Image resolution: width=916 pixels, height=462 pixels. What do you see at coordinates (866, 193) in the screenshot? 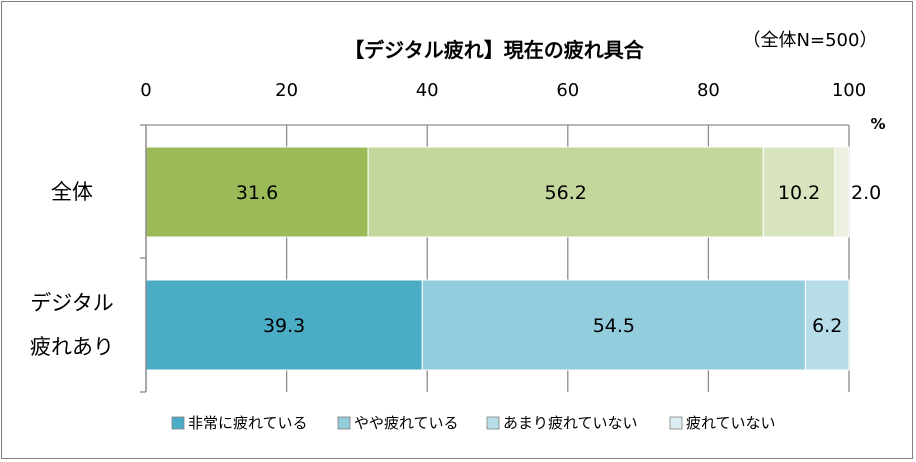
I see `data-label: 2.0` at bounding box center [866, 193].